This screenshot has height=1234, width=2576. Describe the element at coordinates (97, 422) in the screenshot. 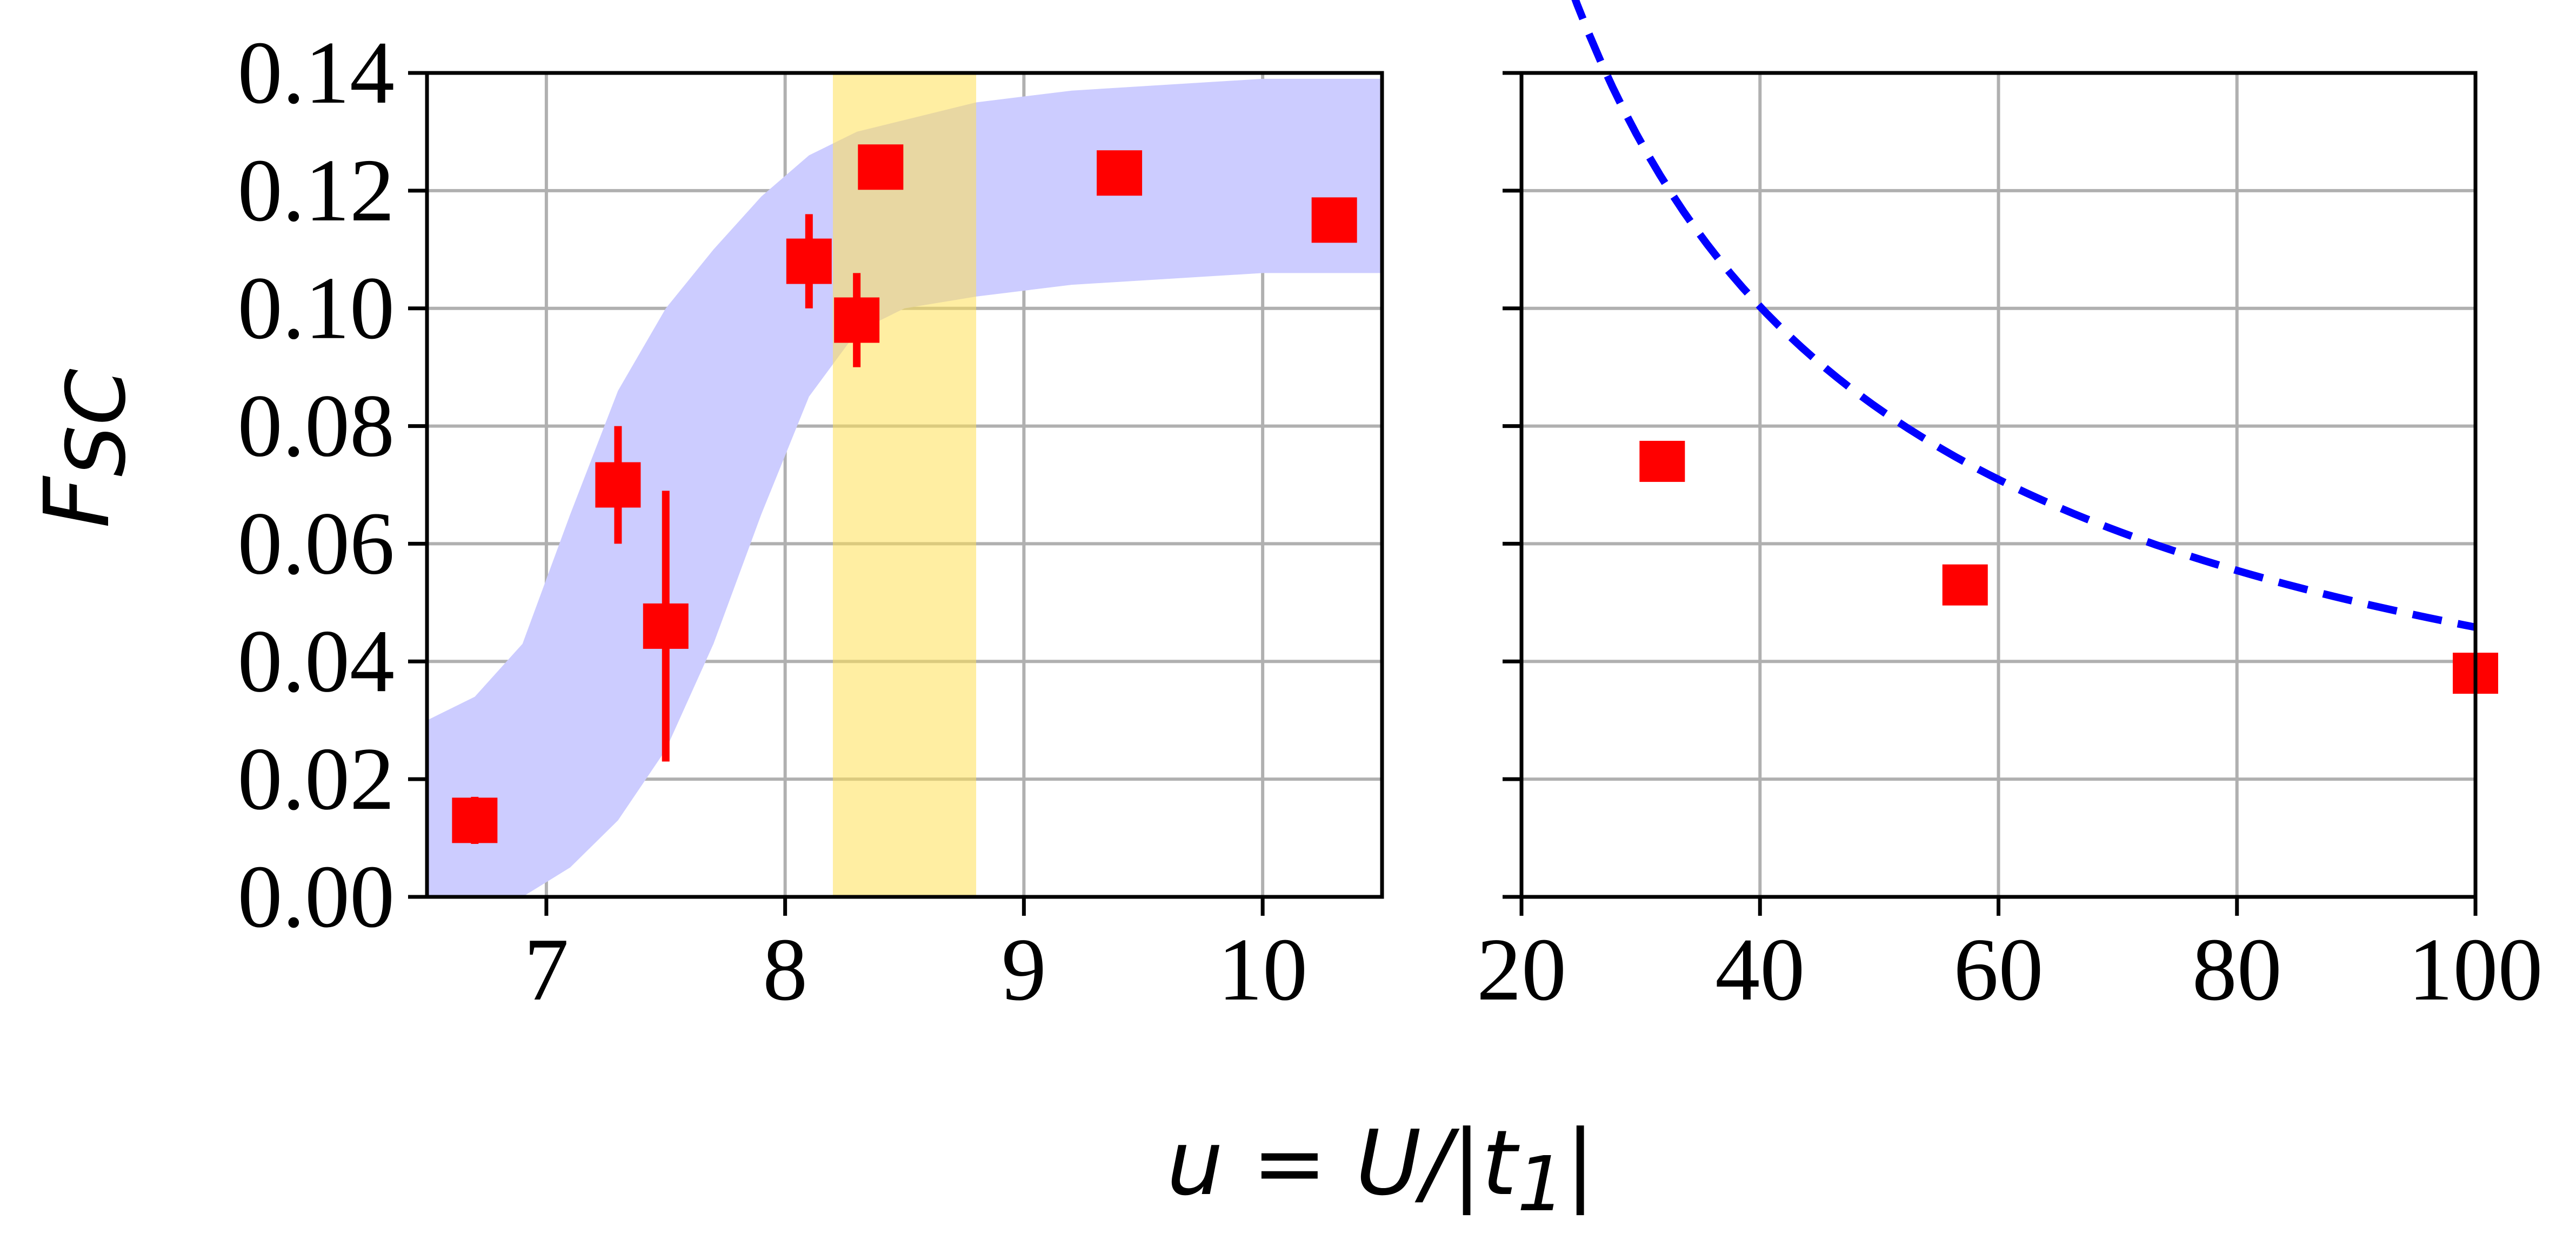

I see `y-axis-label-subscript: SC` at that location.